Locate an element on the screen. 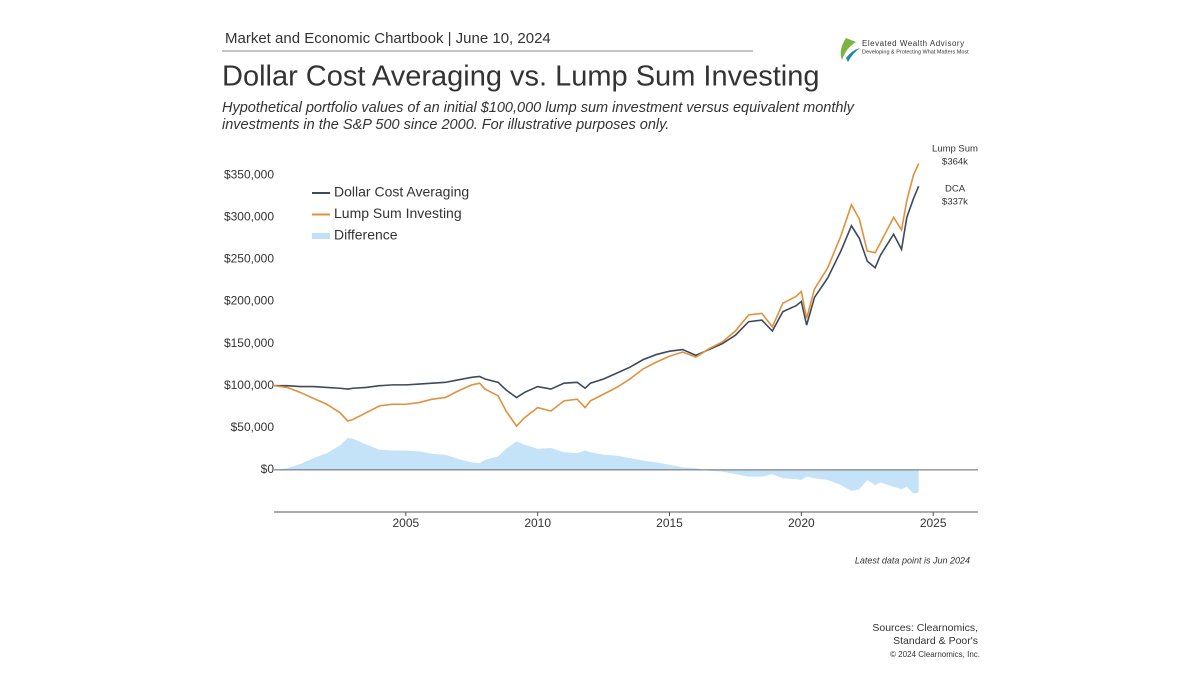  end-label-name: Lump Sum is located at coordinates (955, 149).